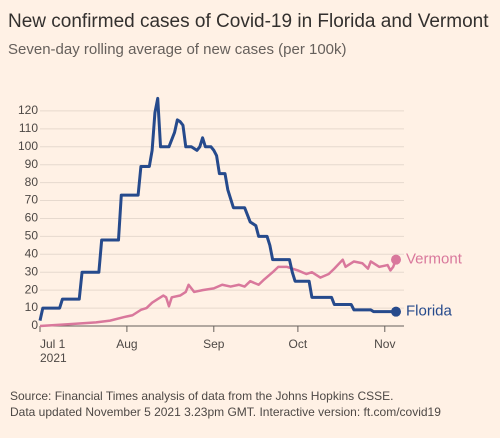  Describe the element at coordinates (34, 325) in the screenshot. I see `y-tick-label: 0` at that location.